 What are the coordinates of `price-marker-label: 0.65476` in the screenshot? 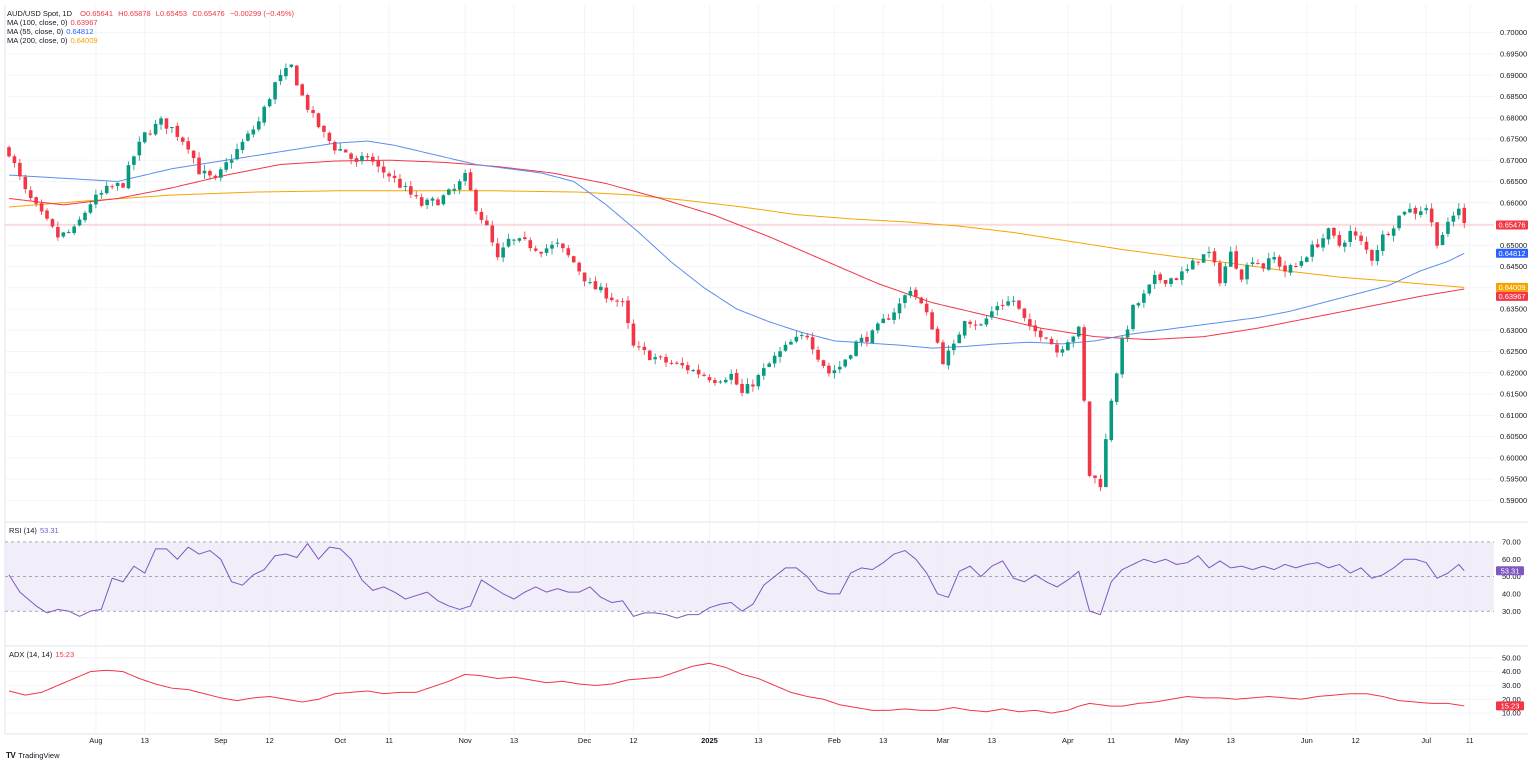 It's located at (1511, 225).